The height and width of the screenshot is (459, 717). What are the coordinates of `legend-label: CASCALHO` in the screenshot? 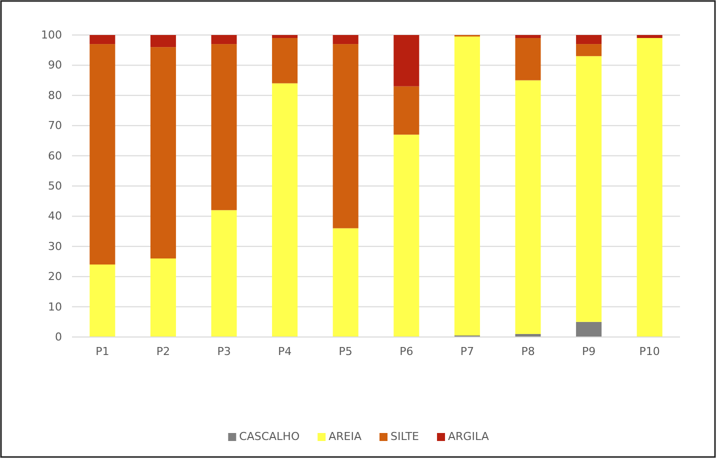 It's located at (269, 436).